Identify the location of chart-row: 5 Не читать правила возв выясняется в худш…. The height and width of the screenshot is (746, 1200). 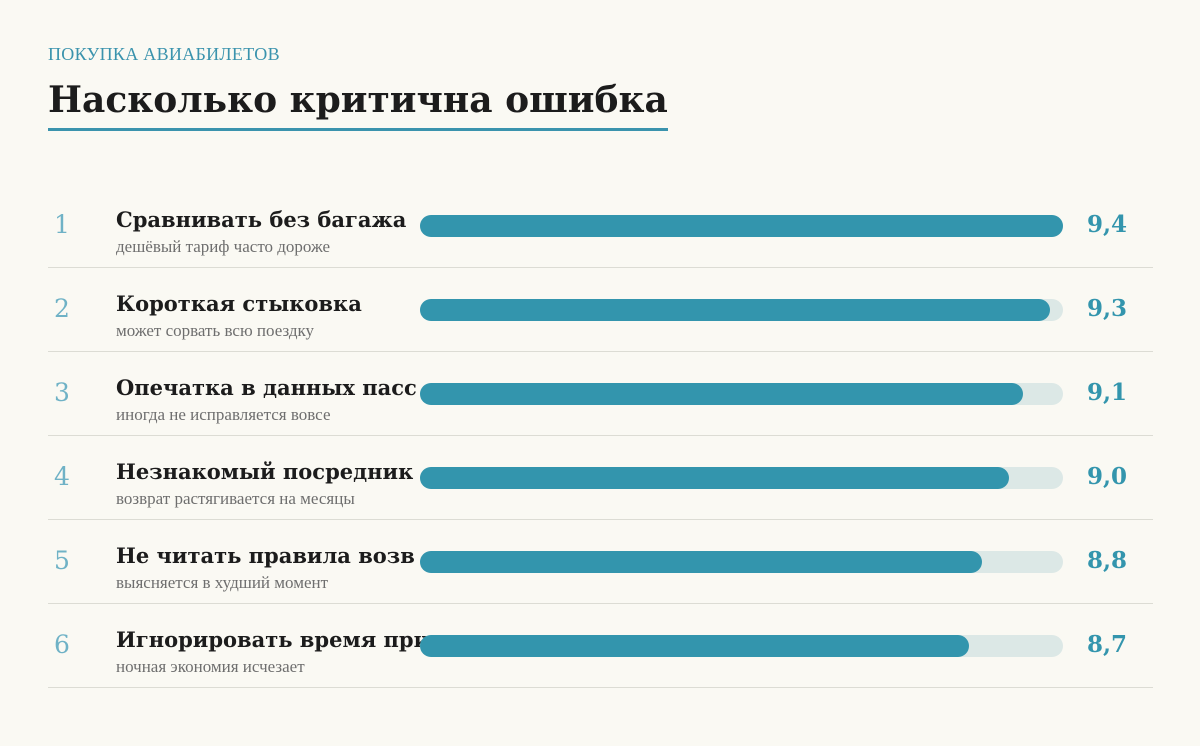
(600, 562).